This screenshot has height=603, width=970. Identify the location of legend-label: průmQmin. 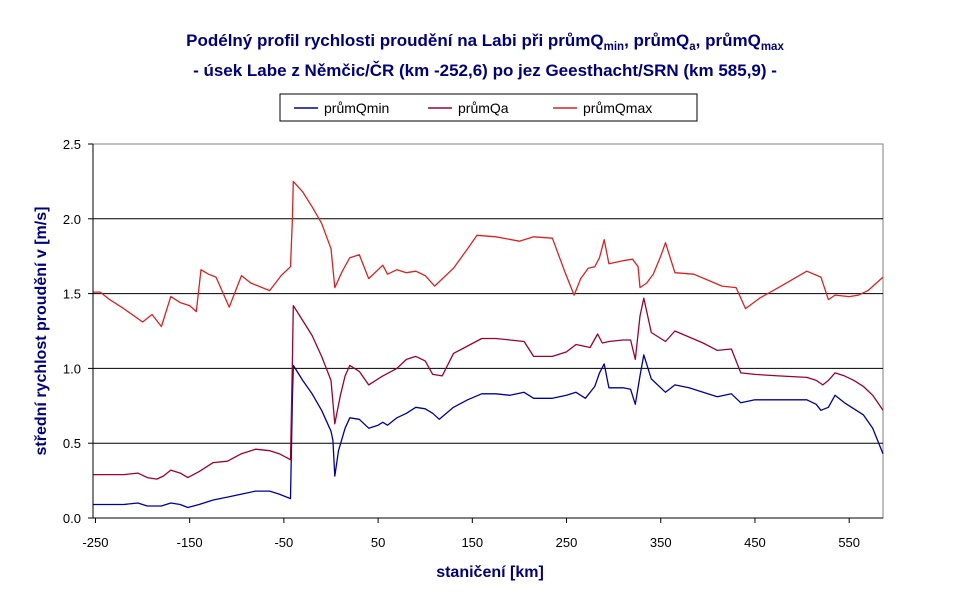
(356, 108).